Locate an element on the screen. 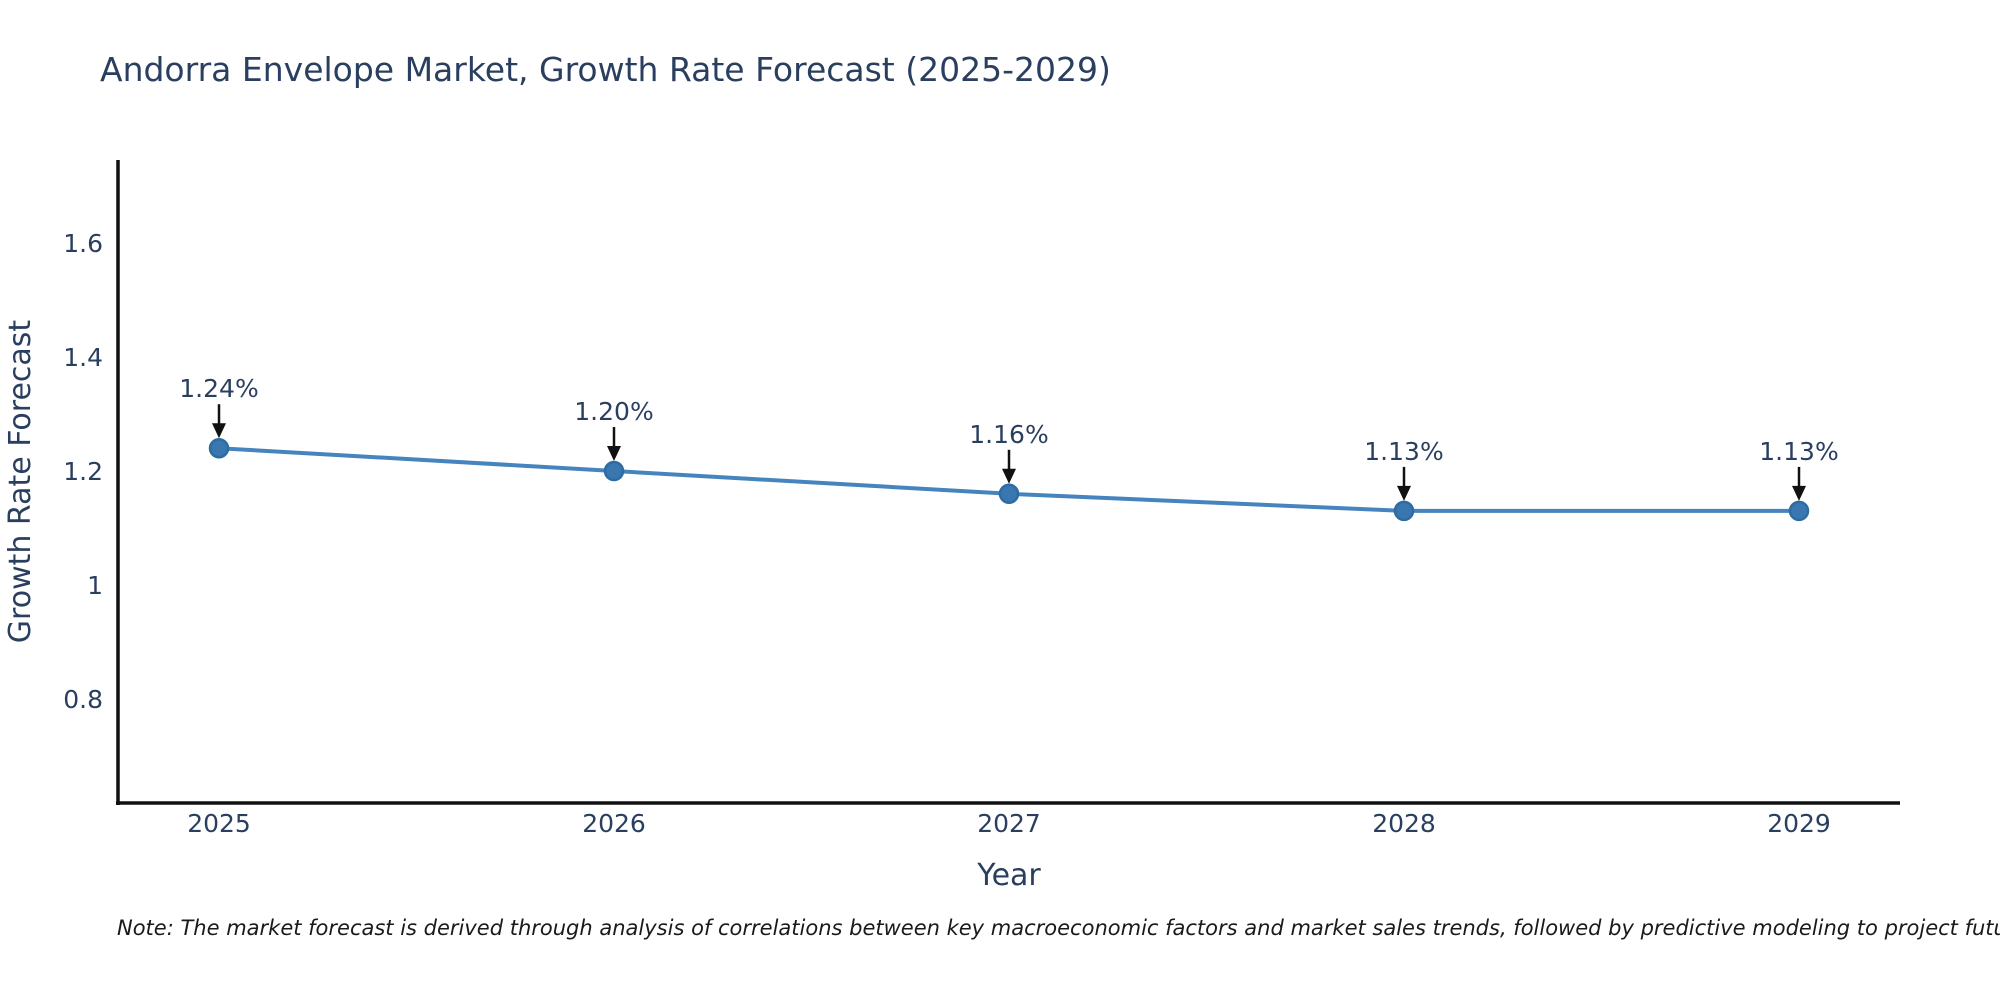  x-tick-label: 2027 is located at coordinates (1009, 823).